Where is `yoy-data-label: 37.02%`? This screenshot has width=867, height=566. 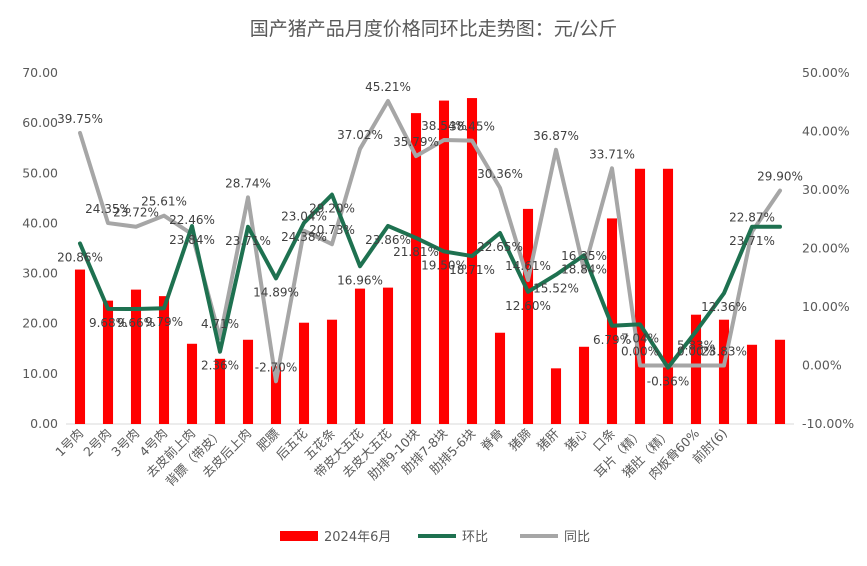
yoy-data-label: 37.02% is located at coordinates (360, 135).